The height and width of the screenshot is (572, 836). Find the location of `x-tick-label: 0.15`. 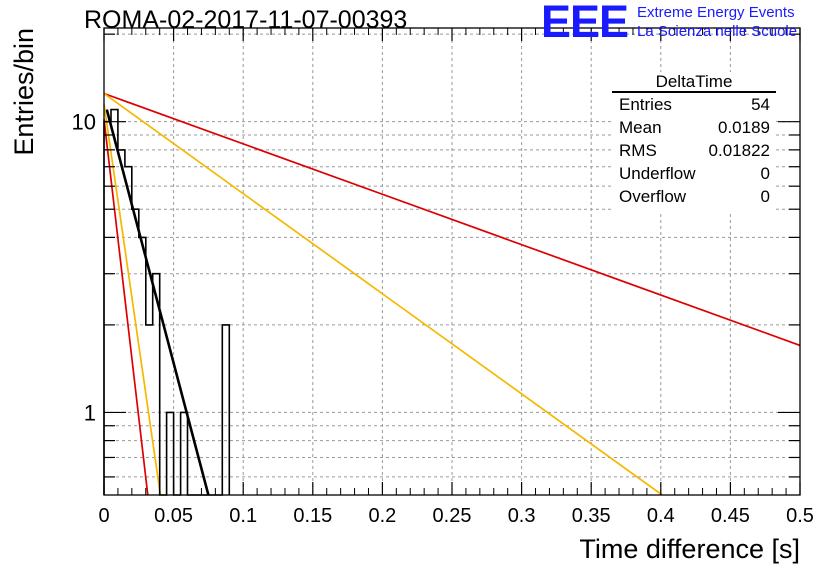

x-tick-label: 0.15 is located at coordinates (312, 516).